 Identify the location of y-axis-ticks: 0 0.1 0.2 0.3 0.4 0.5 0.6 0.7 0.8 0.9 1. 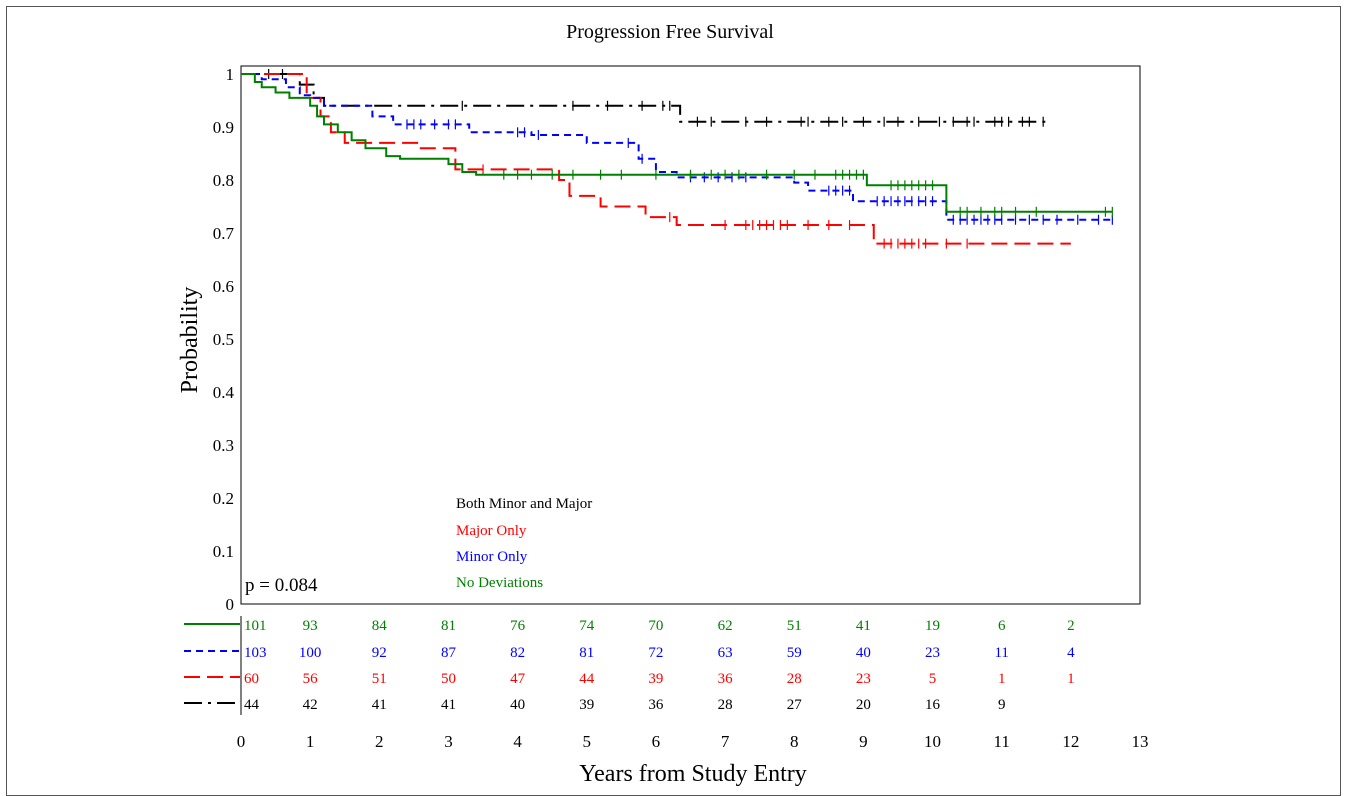
(224, 339).